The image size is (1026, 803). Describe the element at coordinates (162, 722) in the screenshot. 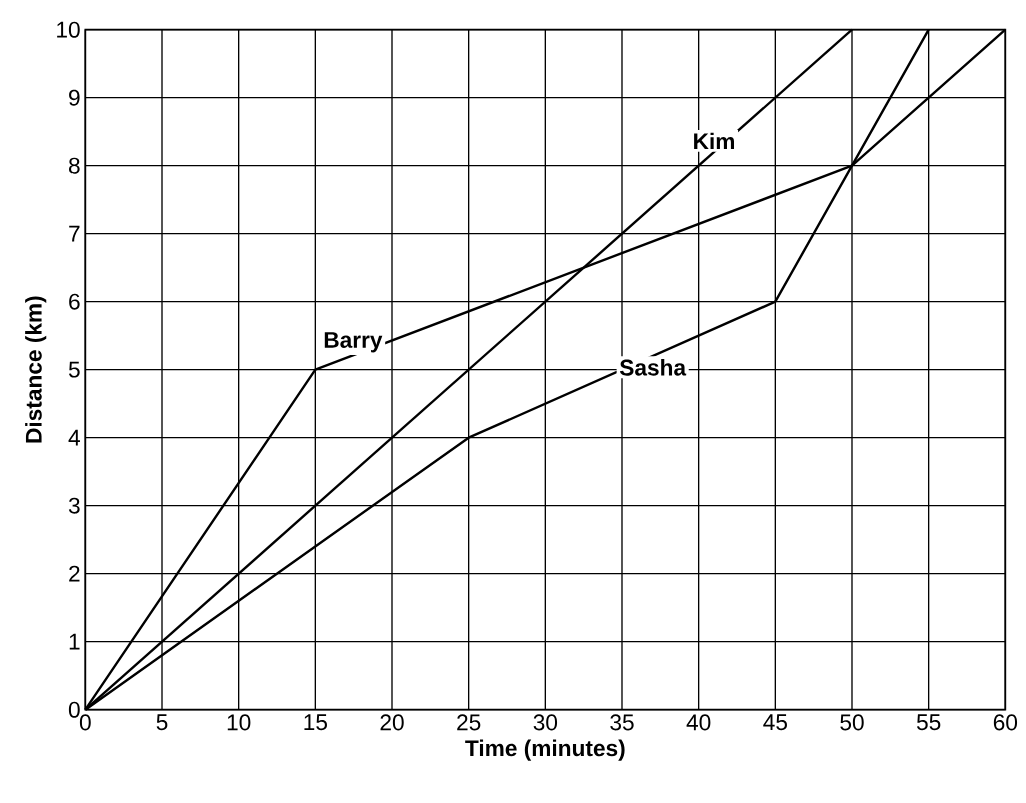

I see `x-tick-label: 5` at that location.